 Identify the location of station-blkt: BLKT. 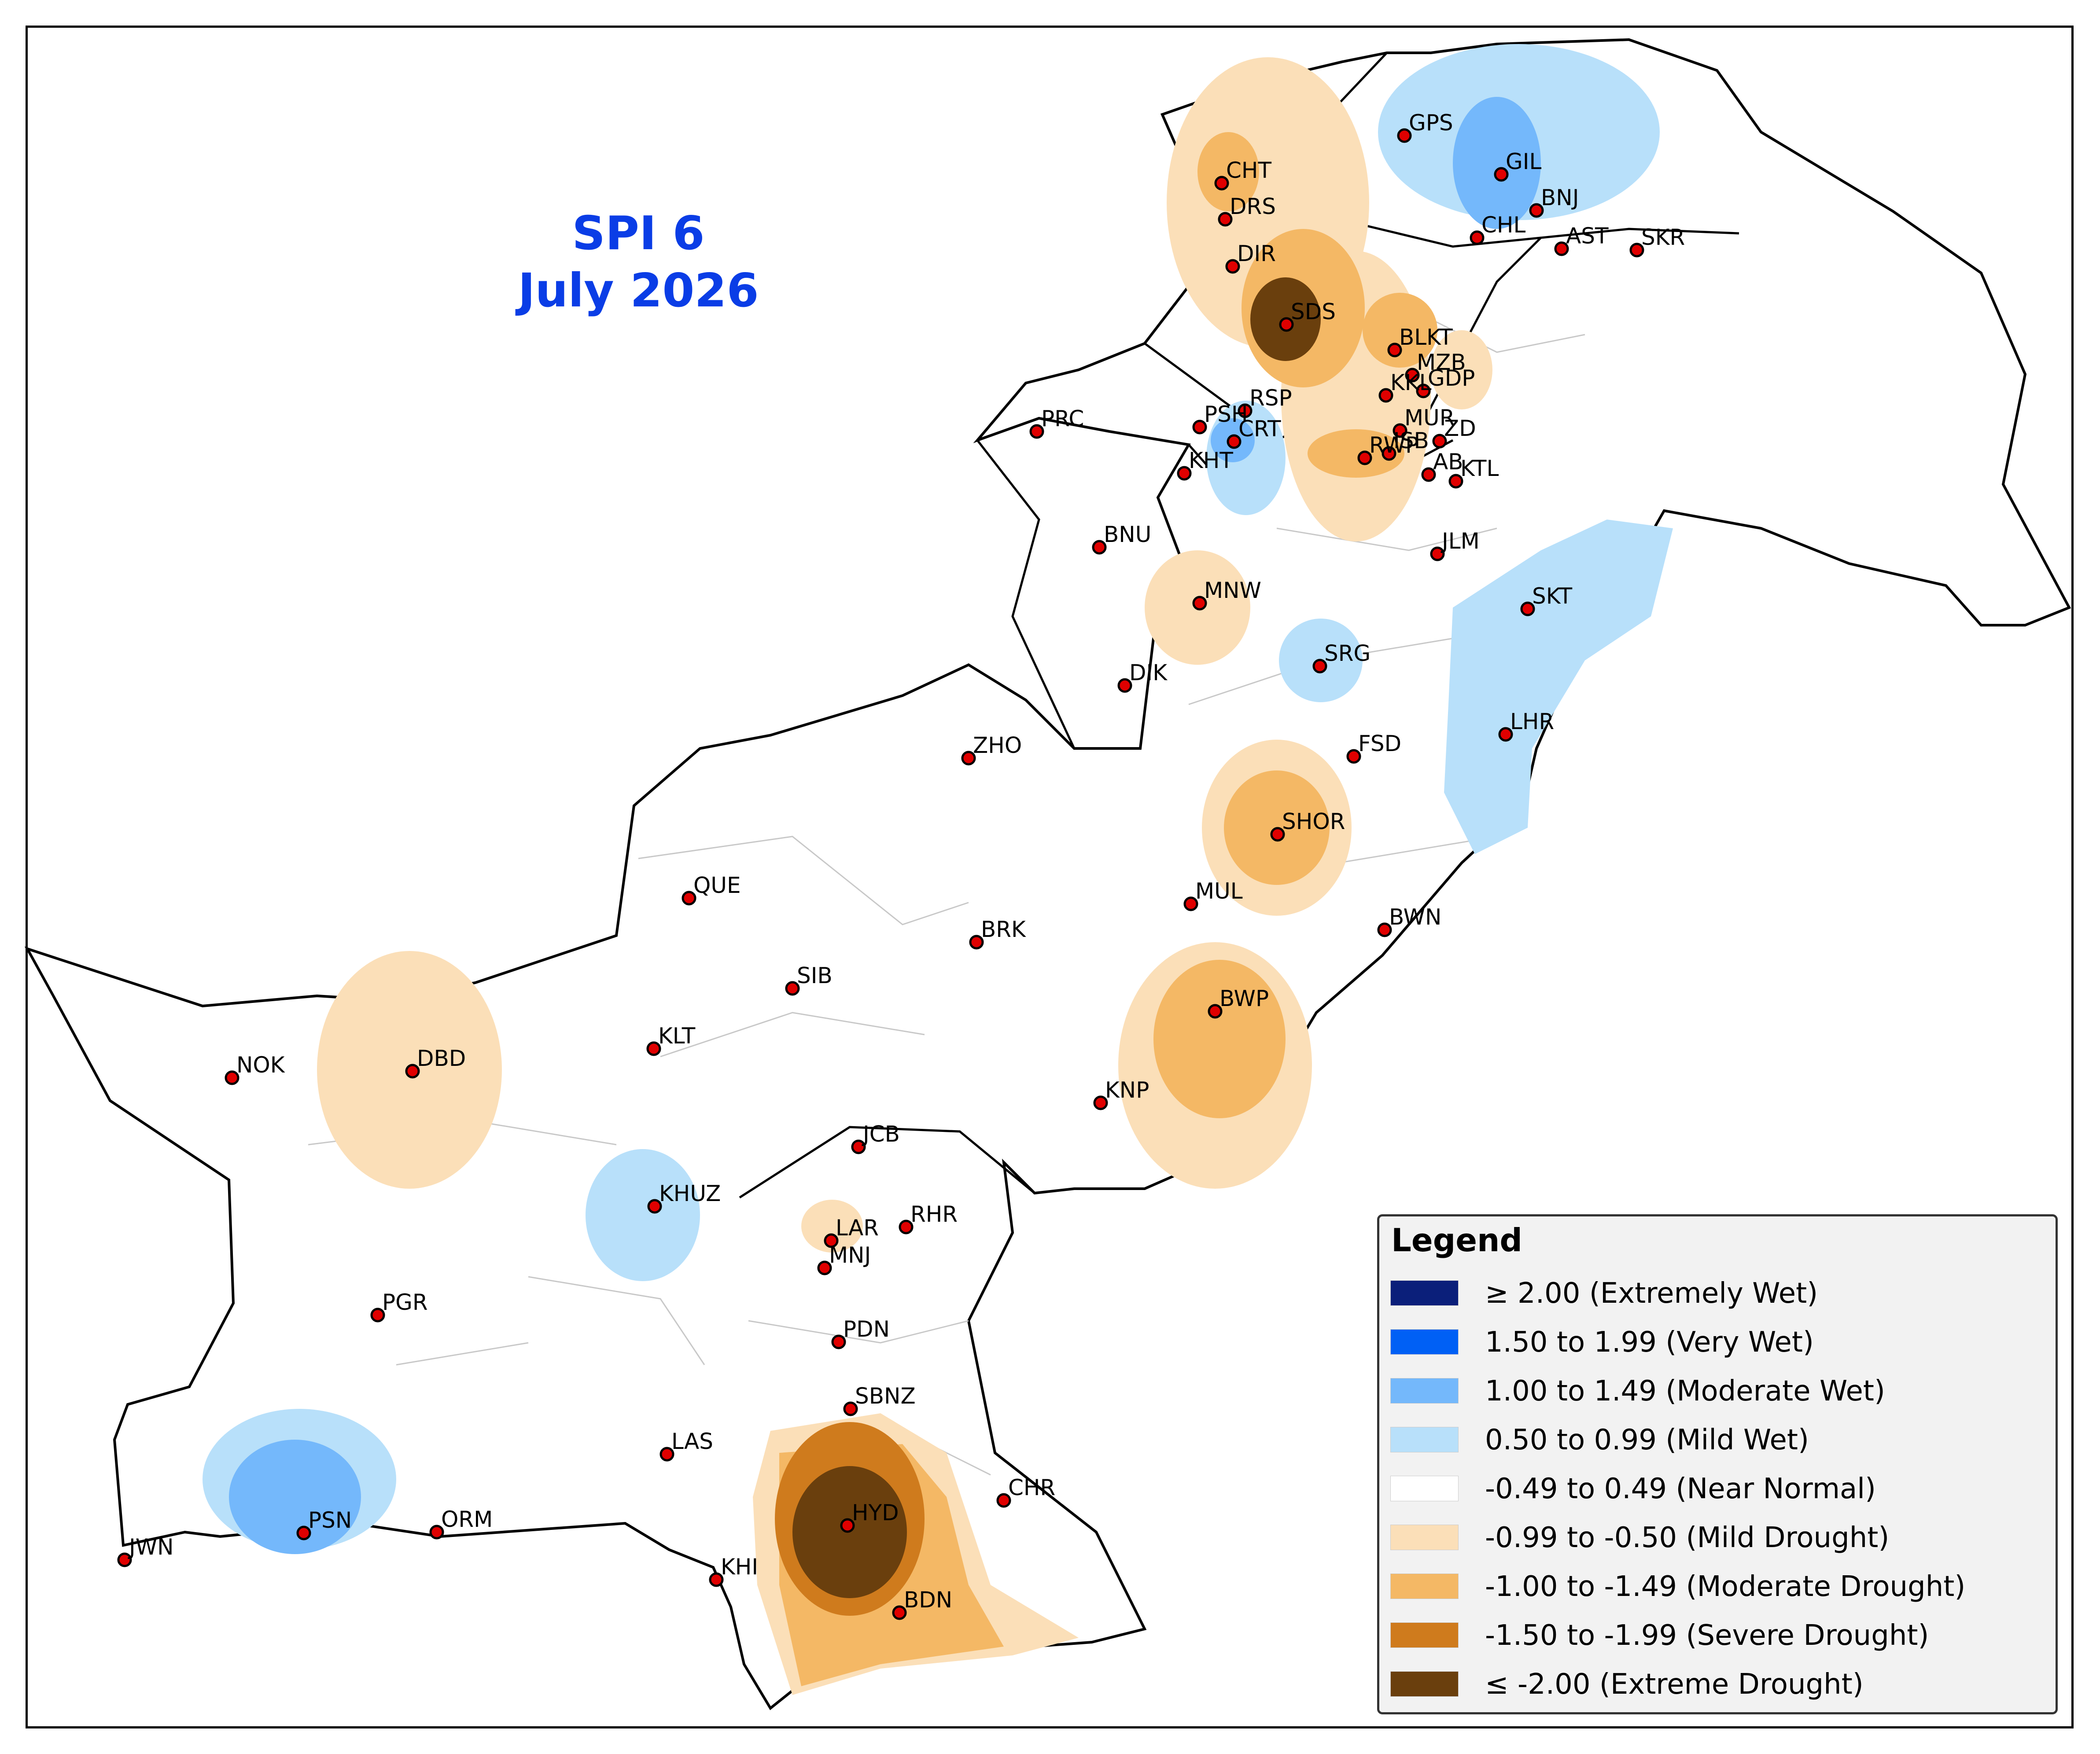
(1420, 340).